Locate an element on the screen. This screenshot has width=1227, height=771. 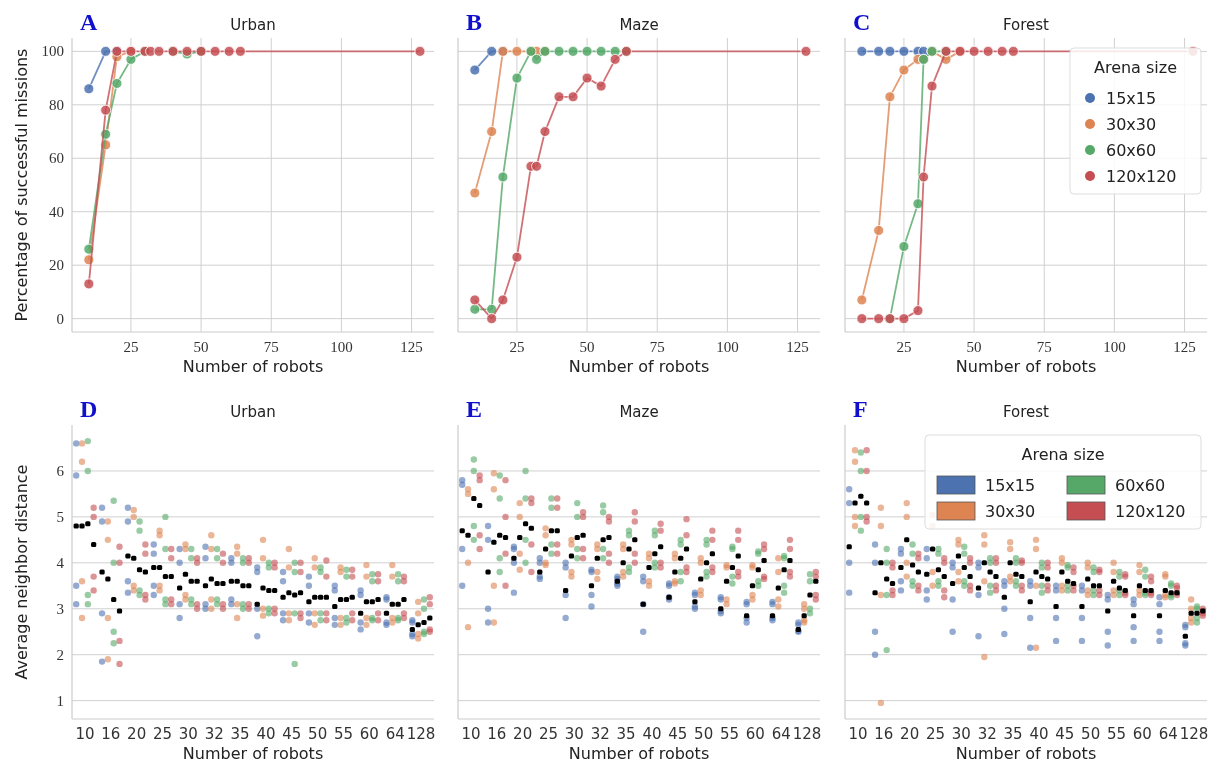
text: A is located at coordinates (89, 22).